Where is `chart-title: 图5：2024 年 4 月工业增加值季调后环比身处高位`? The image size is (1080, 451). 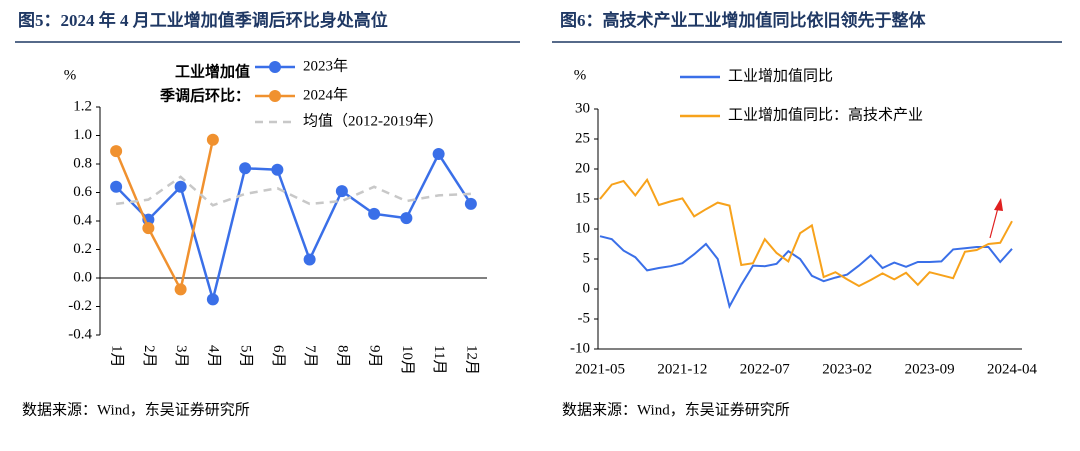 chart-title: 图5：2024 年 4 月工业增加值季调后环比身处高位 is located at coordinates (203, 20).